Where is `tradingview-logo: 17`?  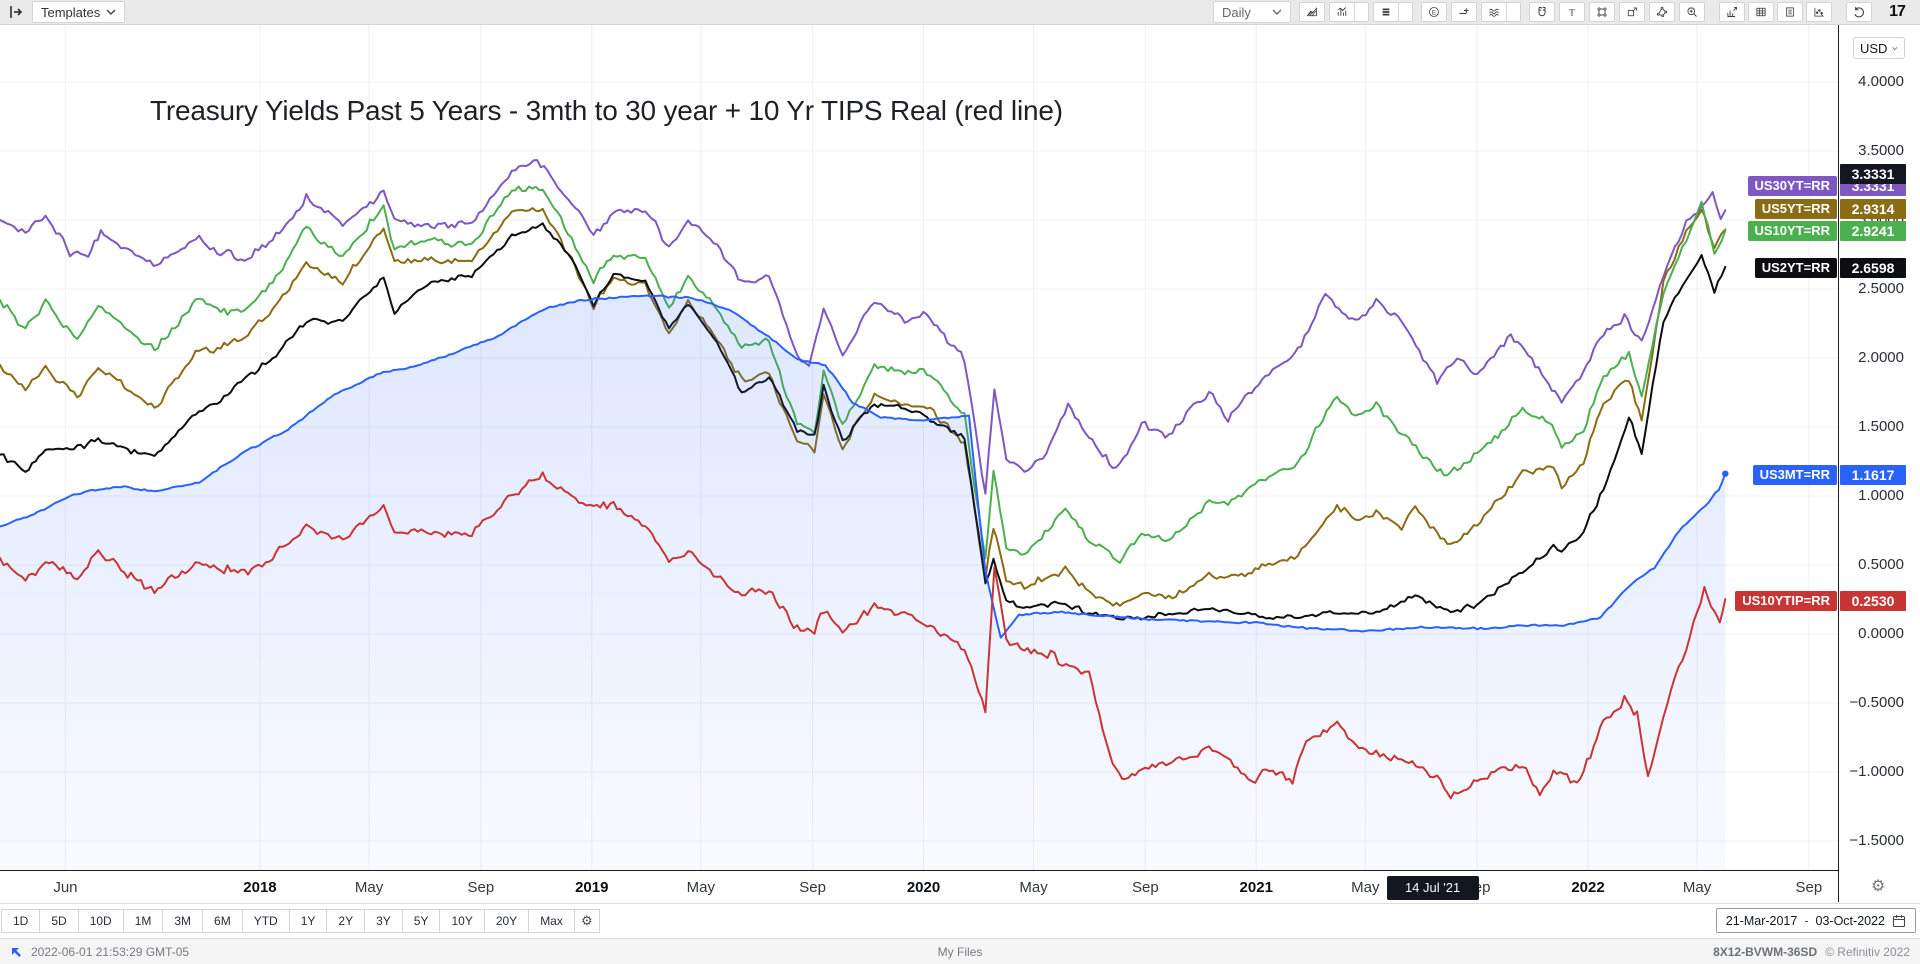
tradingview-logo: 17 is located at coordinates (1897, 12).